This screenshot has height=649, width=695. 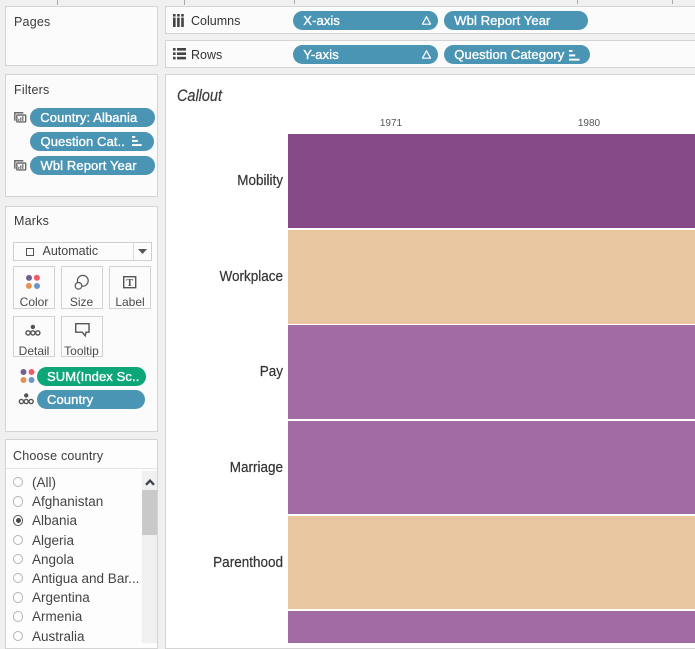 What do you see at coordinates (129, 283) in the screenshot?
I see `svg-text: T` at bounding box center [129, 283].